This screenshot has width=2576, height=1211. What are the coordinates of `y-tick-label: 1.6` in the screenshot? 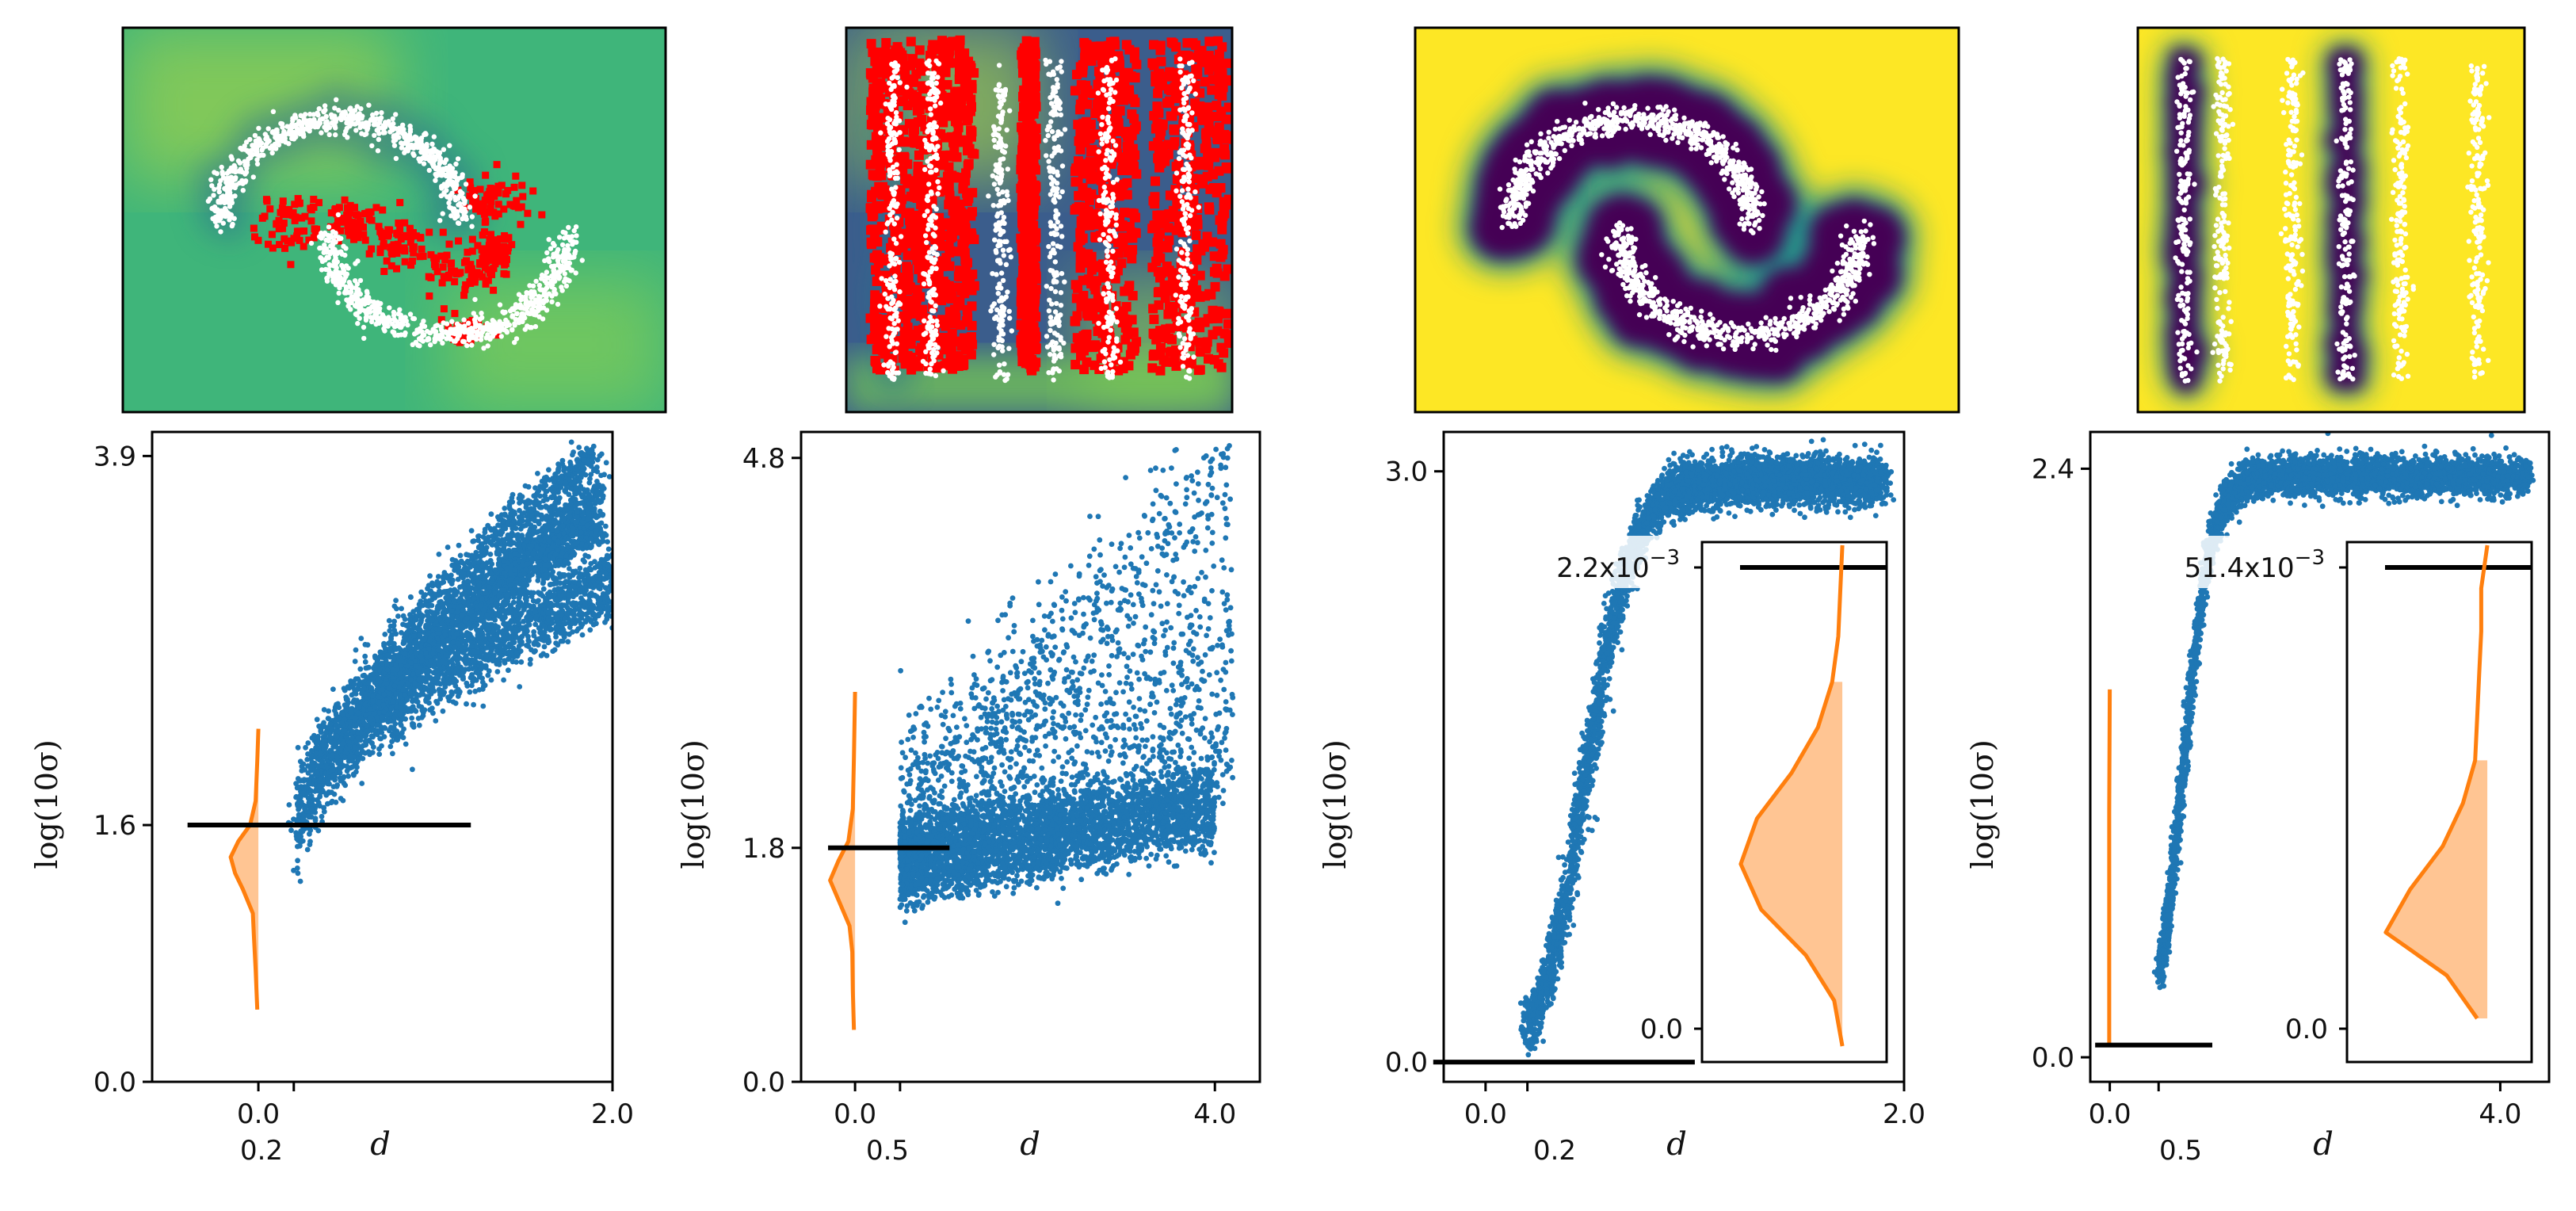 It's located at (115, 826).